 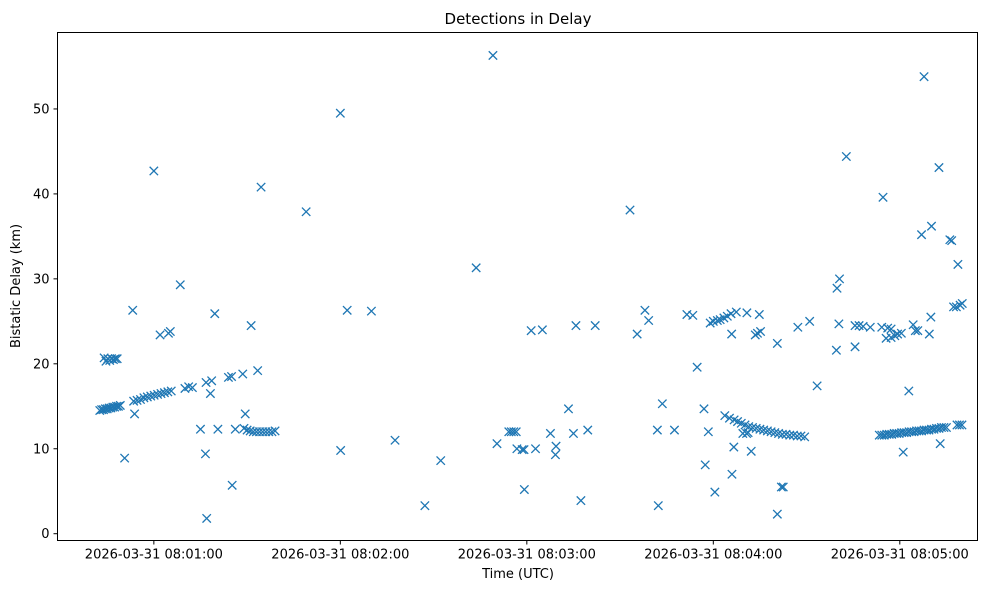 I want to click on y-tick-label: 20, so click(x=41, y=364).